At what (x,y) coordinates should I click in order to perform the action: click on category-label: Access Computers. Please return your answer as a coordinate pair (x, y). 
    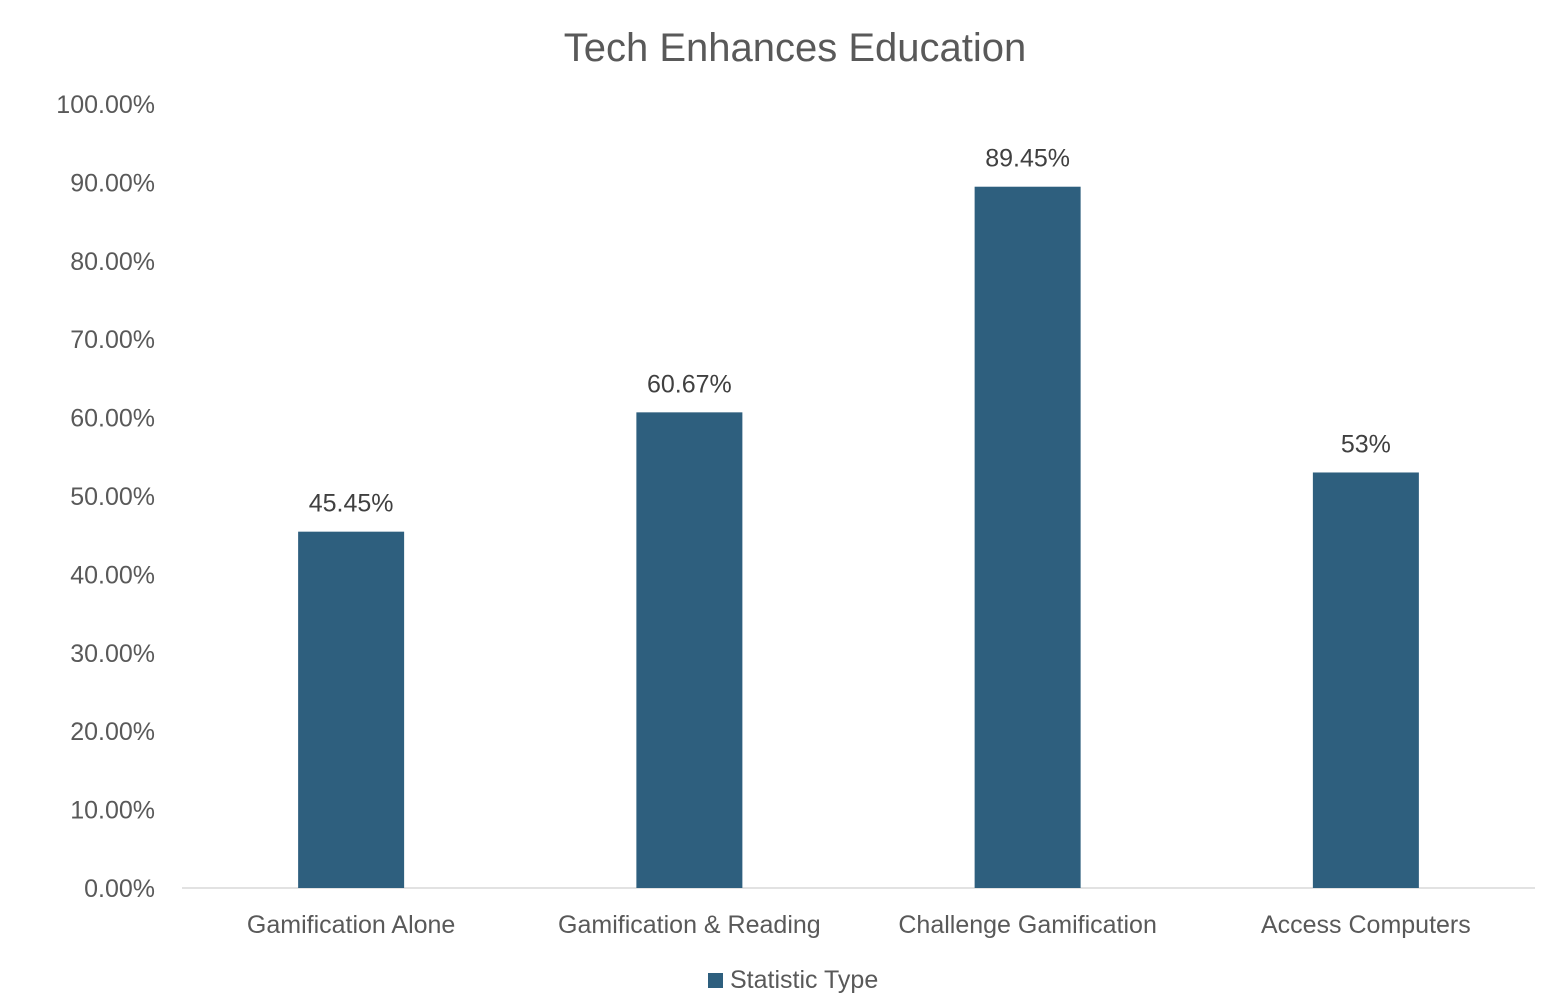
    Looking at the image, I should click on (1366, 925).